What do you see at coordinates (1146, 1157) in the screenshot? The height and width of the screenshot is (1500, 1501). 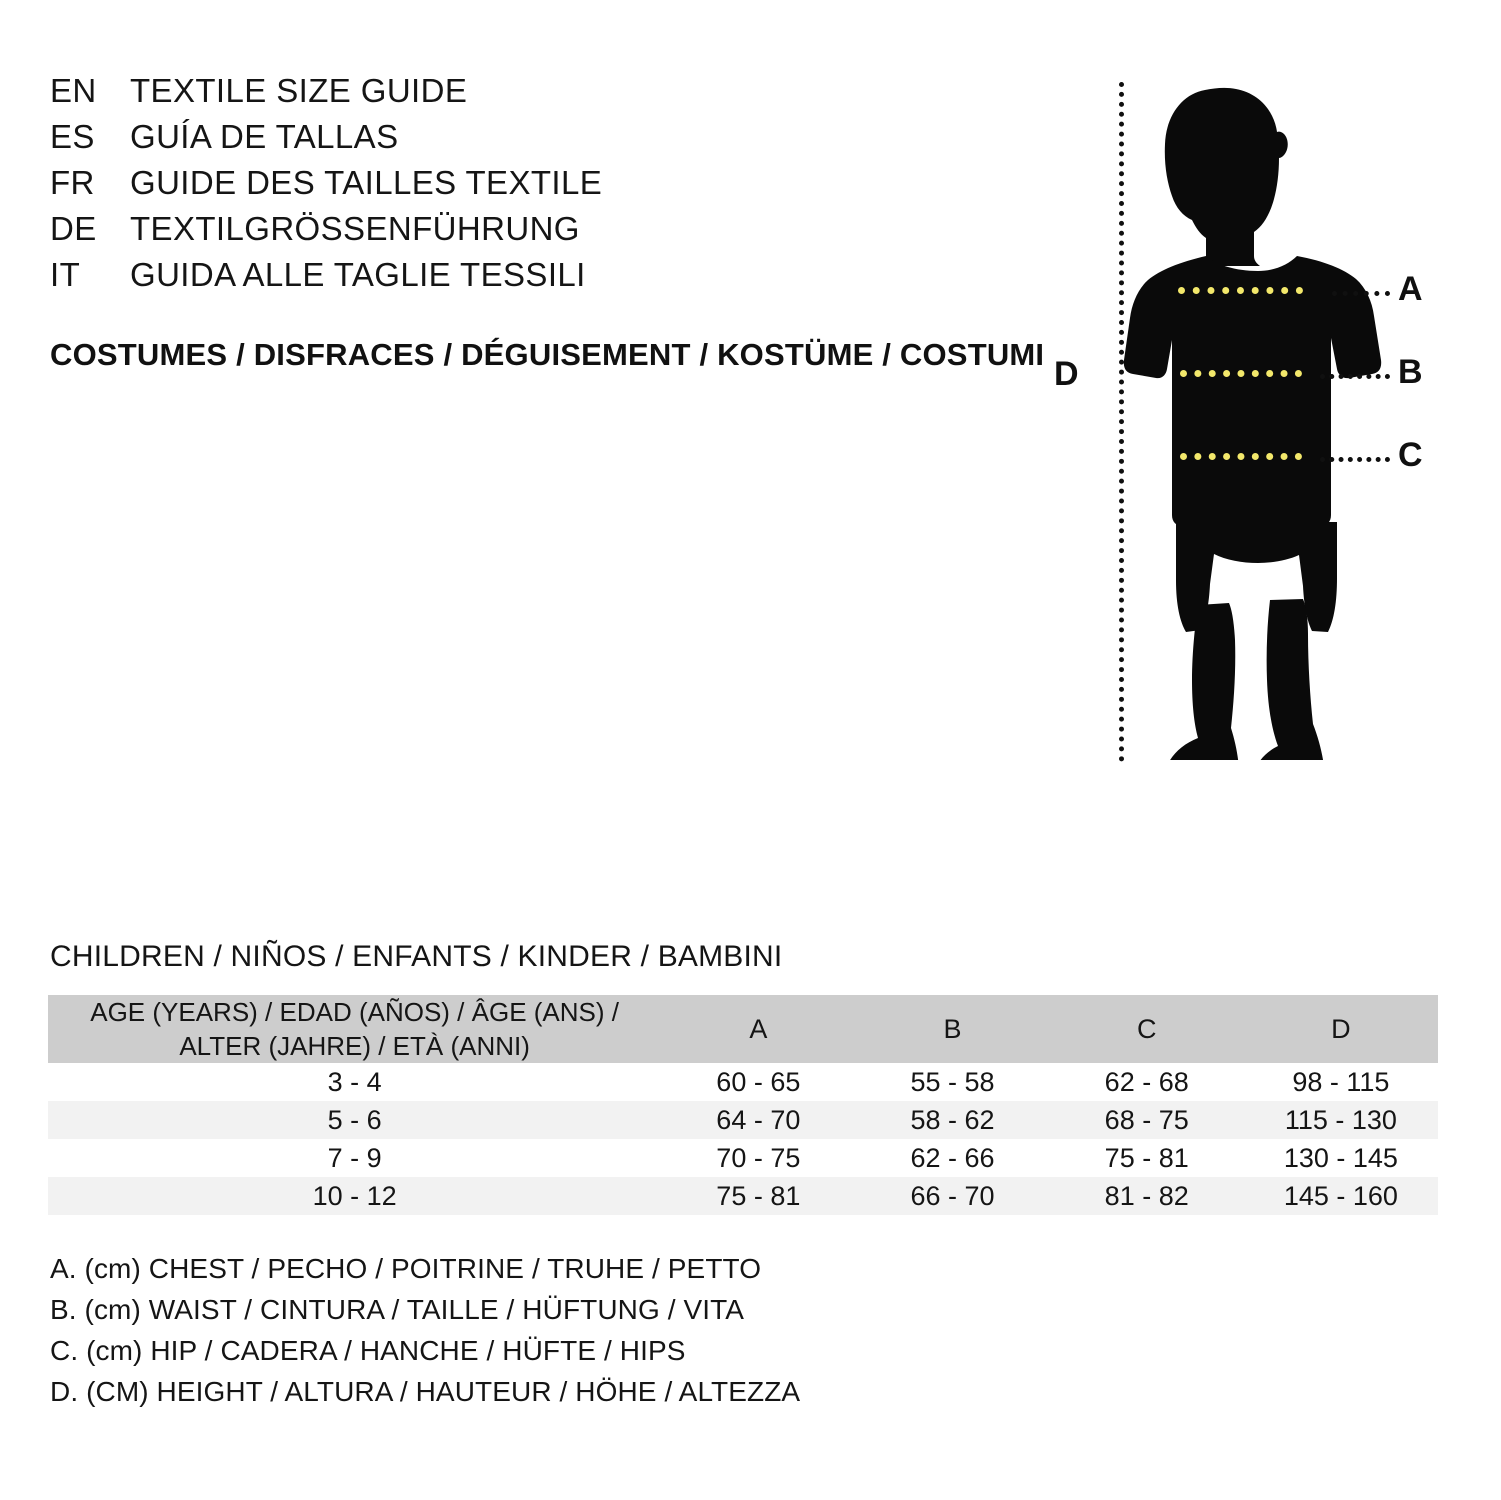 I see `cell-hip: 75 - 81` at bounding box center [1146, 1157].